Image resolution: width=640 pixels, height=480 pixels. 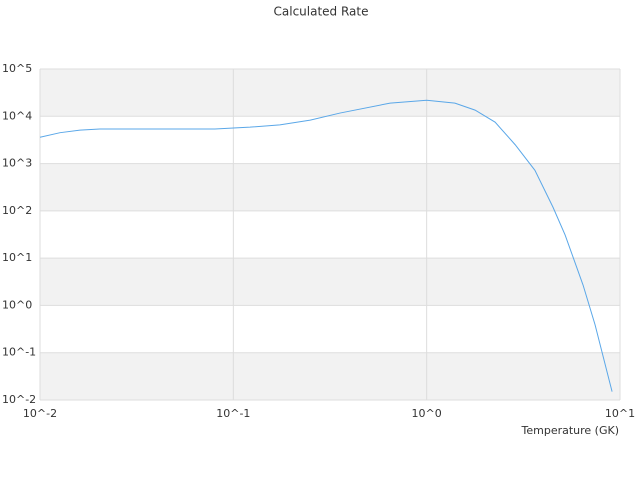 What do you see at coordinates (40, 413) in the screenshot?
I see `x-tick-label: 10^-2` at bounding box center [40, 413].